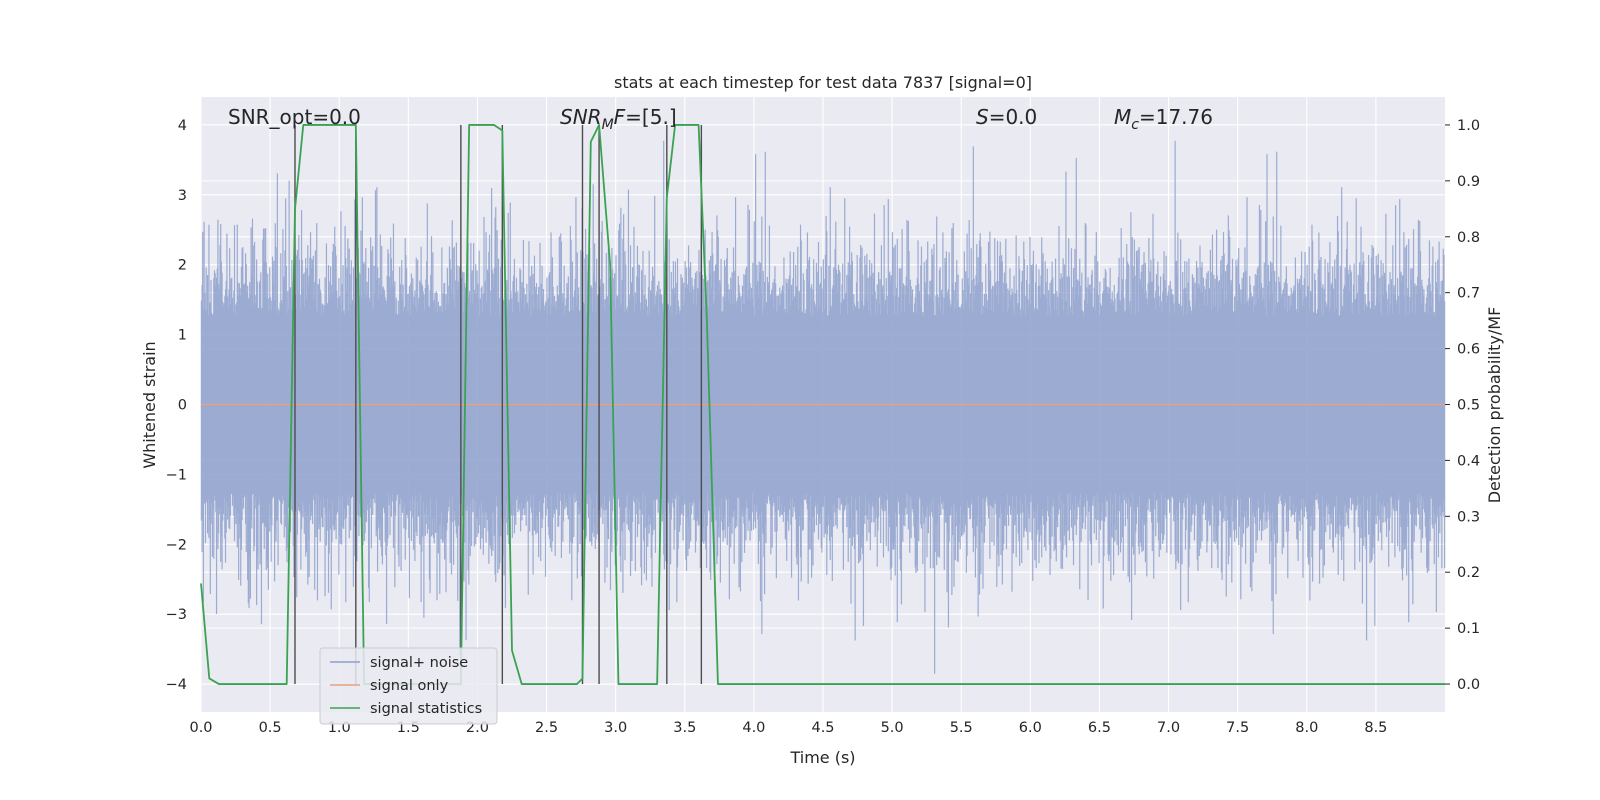 The width and height of the screenshot is (1600, 800). I want to click on y-right-tick-label-3: 0.3, so click(1468, 517).